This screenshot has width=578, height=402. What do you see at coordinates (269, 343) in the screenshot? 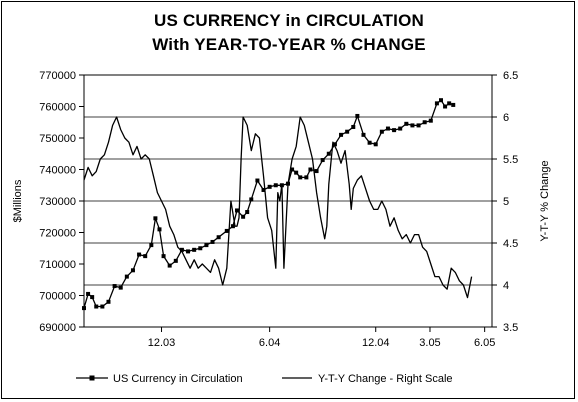
I see `x-tick-label: 6.04` at bounding box center [269, 343].